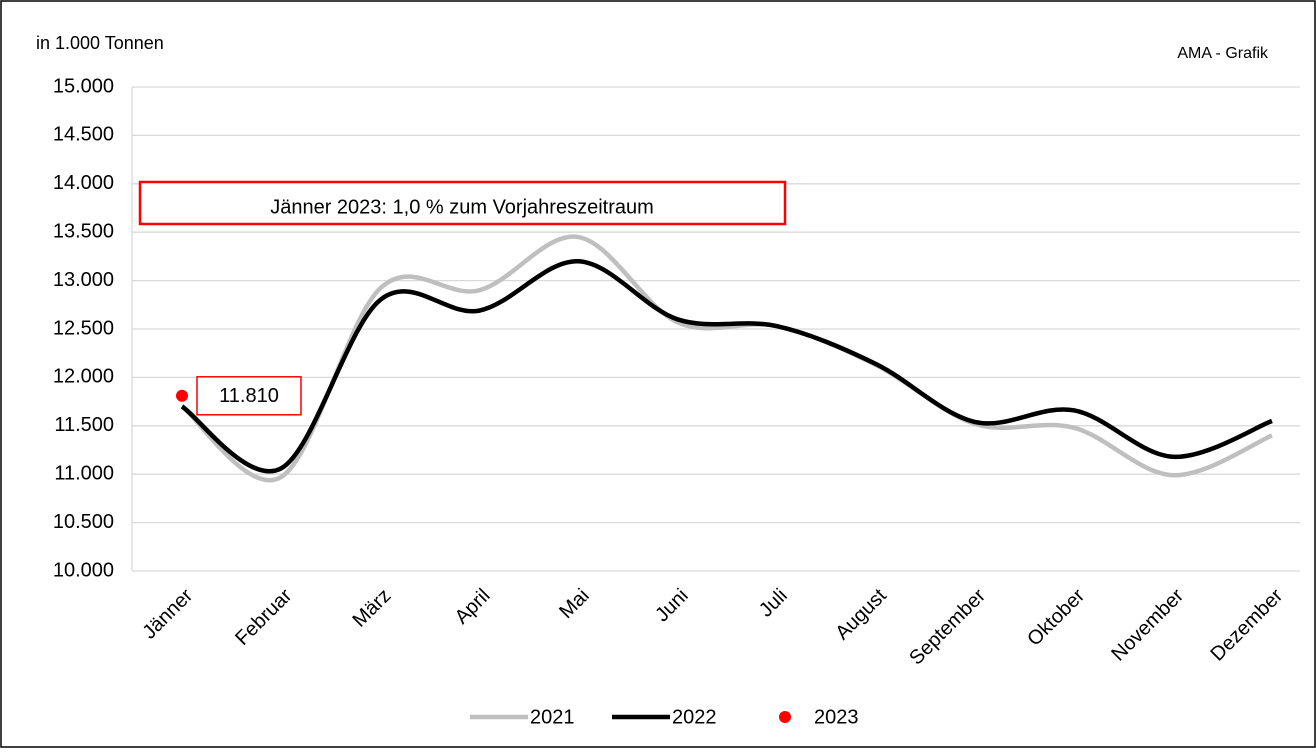 Image resolution: width=1316 pixels, height=753 pixels. What do you see at coordinates (83, 570) in the screenshot?
I see `y-tick-label: 10.000` at bounding box center [83, 570].